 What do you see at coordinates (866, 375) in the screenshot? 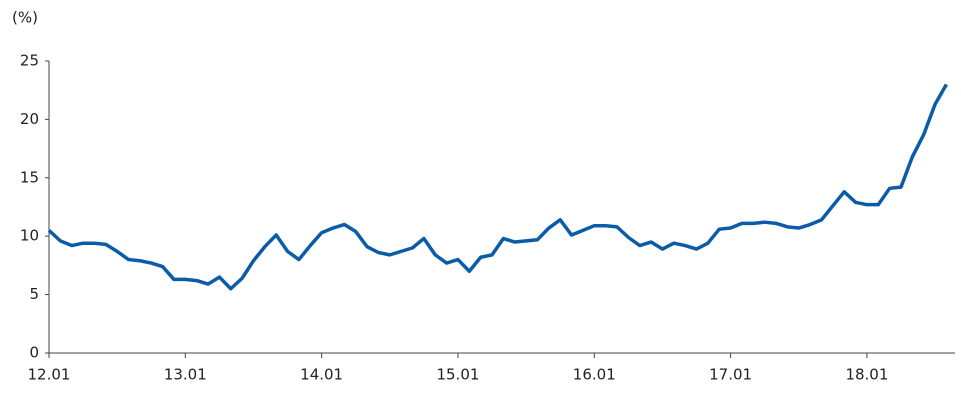
I see `x-tick-label: 18.01` at bounding box center [866, 375].